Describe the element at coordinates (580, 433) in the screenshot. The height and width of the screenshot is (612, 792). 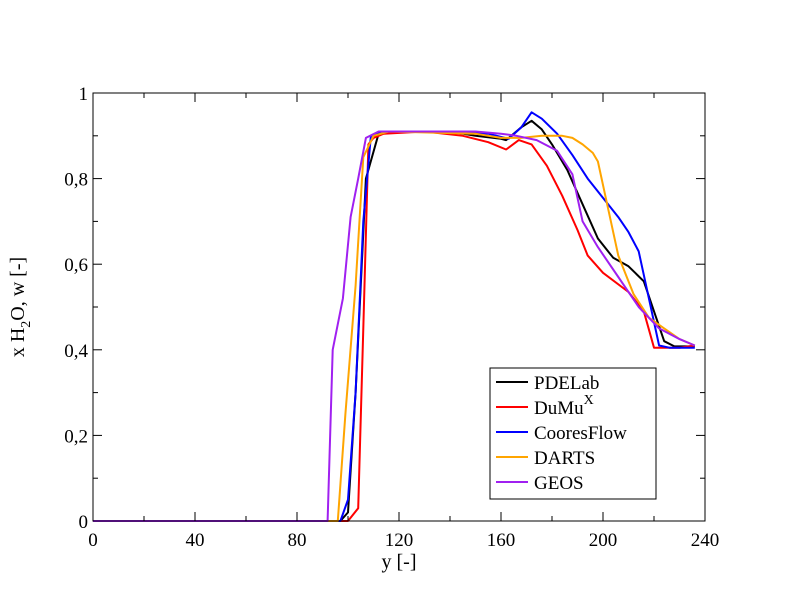
I see `legend-label-cooresflow: CooresFlow` at that location.